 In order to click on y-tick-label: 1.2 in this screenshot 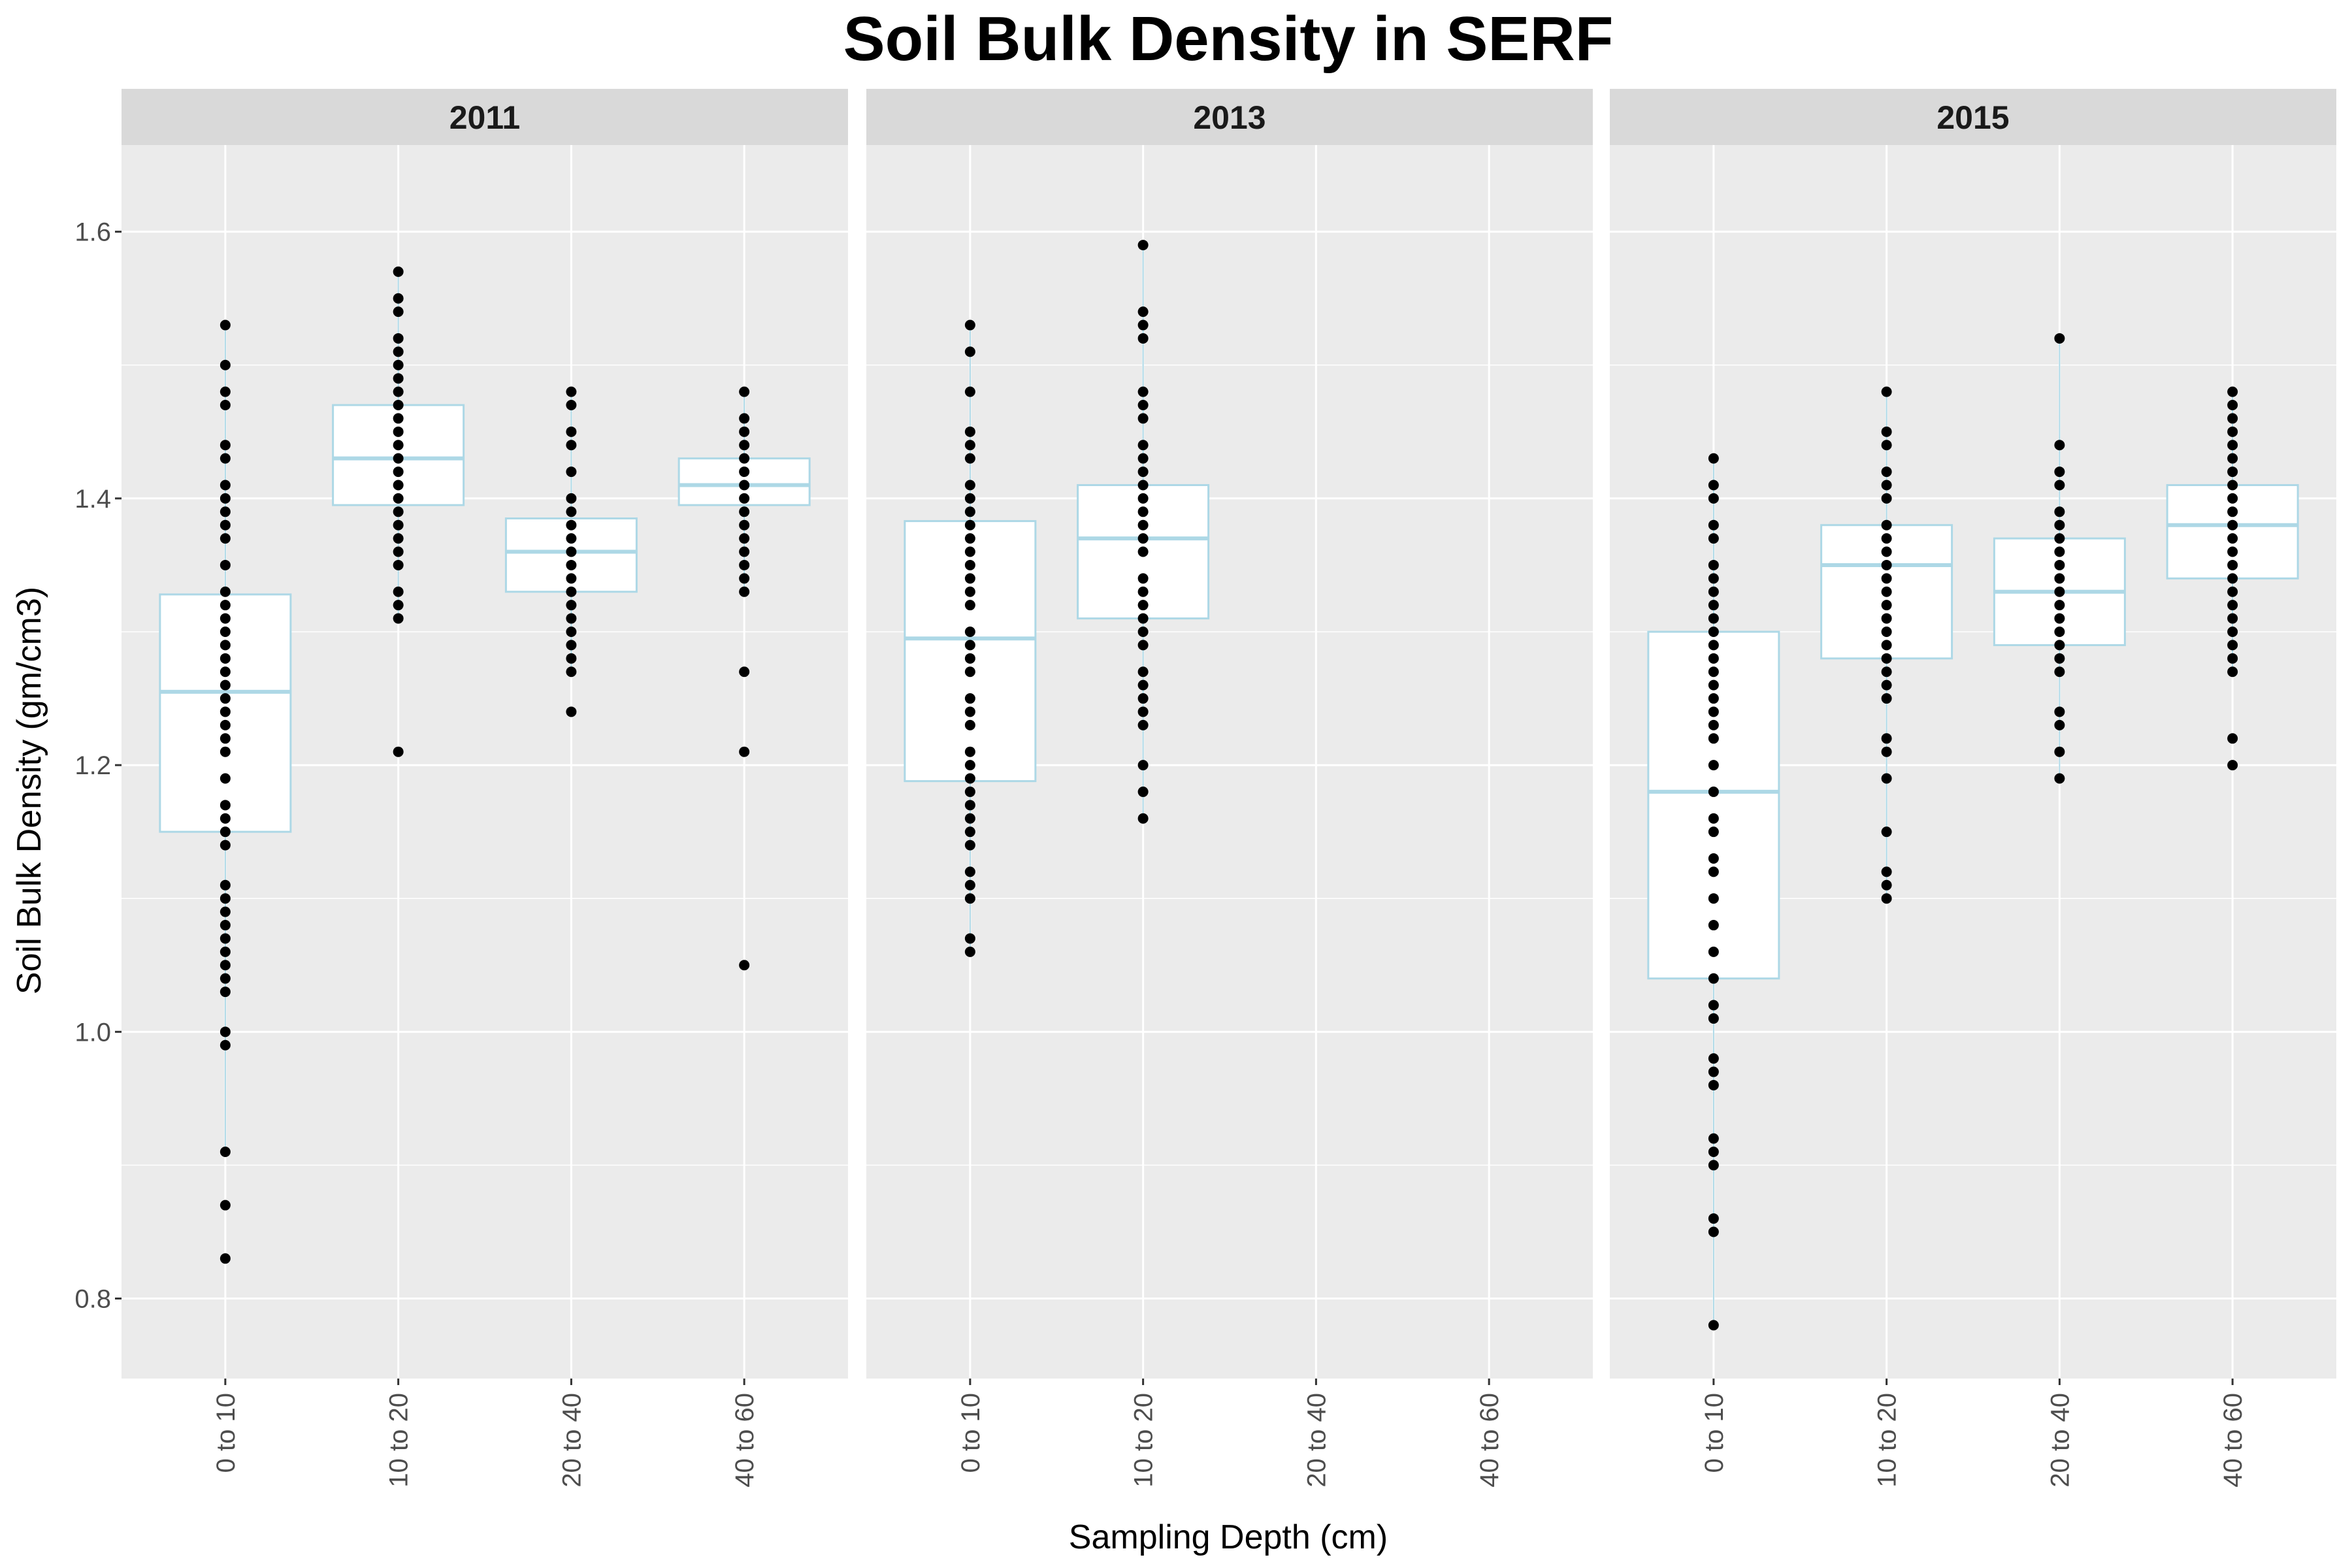, I will do `click(92, 765)`.